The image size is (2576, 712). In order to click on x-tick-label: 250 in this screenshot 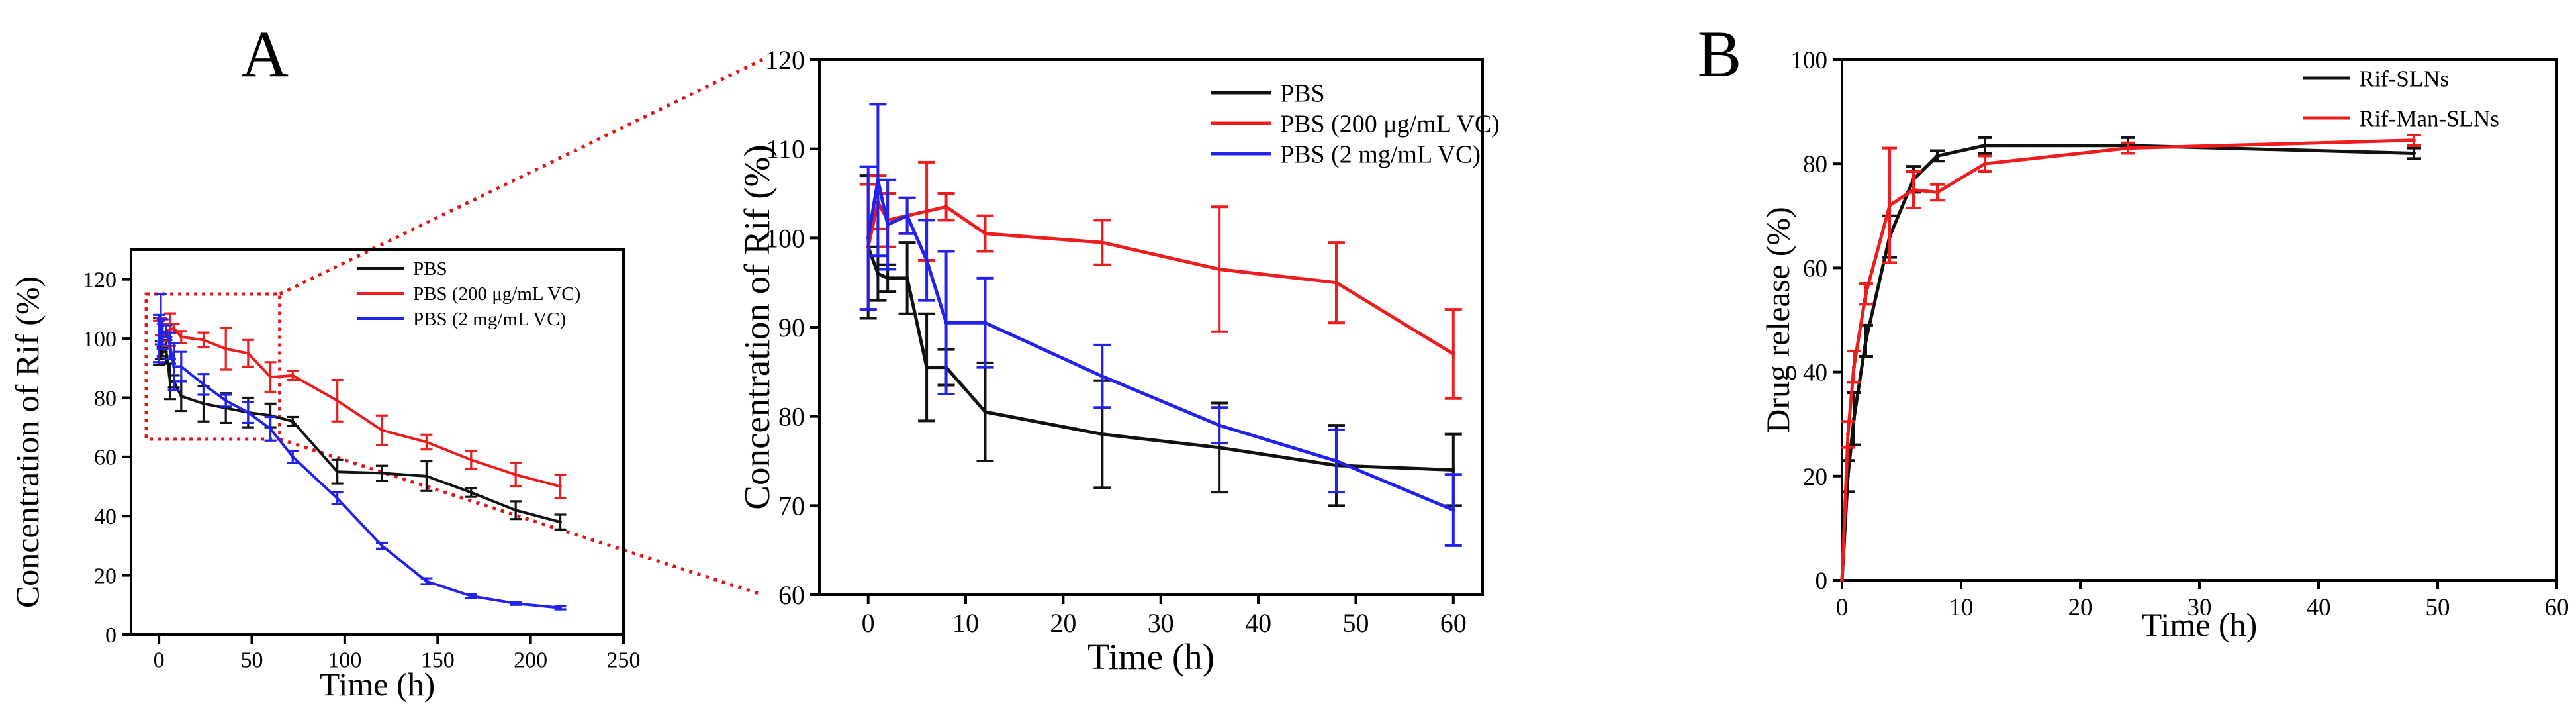, I will do `click(624, 660)`.